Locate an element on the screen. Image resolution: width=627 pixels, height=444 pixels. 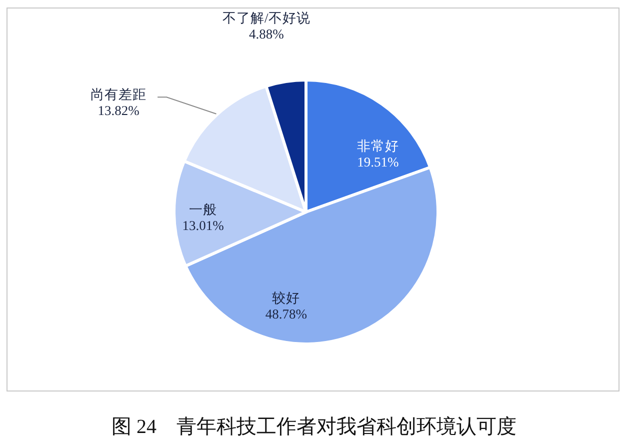
slice-label: 非常好 is located at coordinates (377, 146).